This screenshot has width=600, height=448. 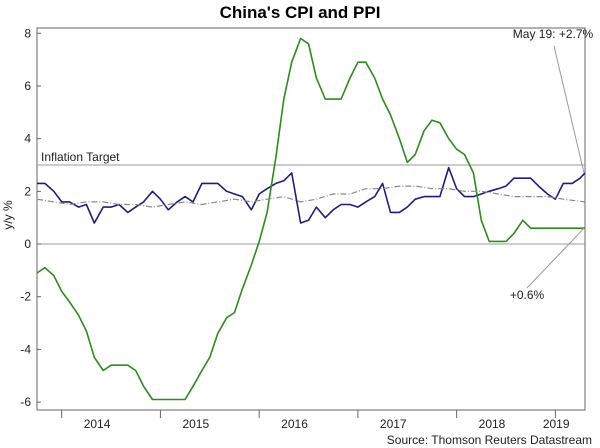 What do you see at coordinates (195, 424) in the screenshot?
I see `x-tick-label: 2015` at bounding box center [195, 424].